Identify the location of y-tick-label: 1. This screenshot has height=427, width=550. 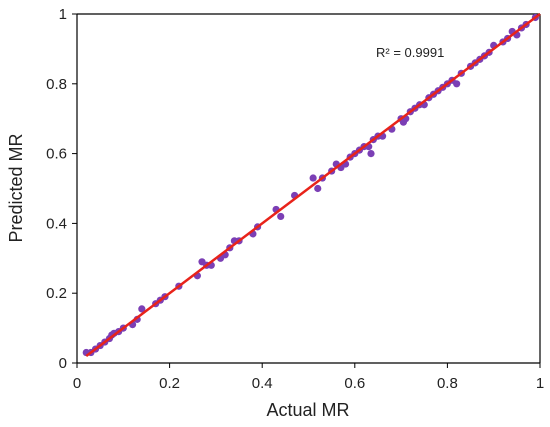
(63, 14).